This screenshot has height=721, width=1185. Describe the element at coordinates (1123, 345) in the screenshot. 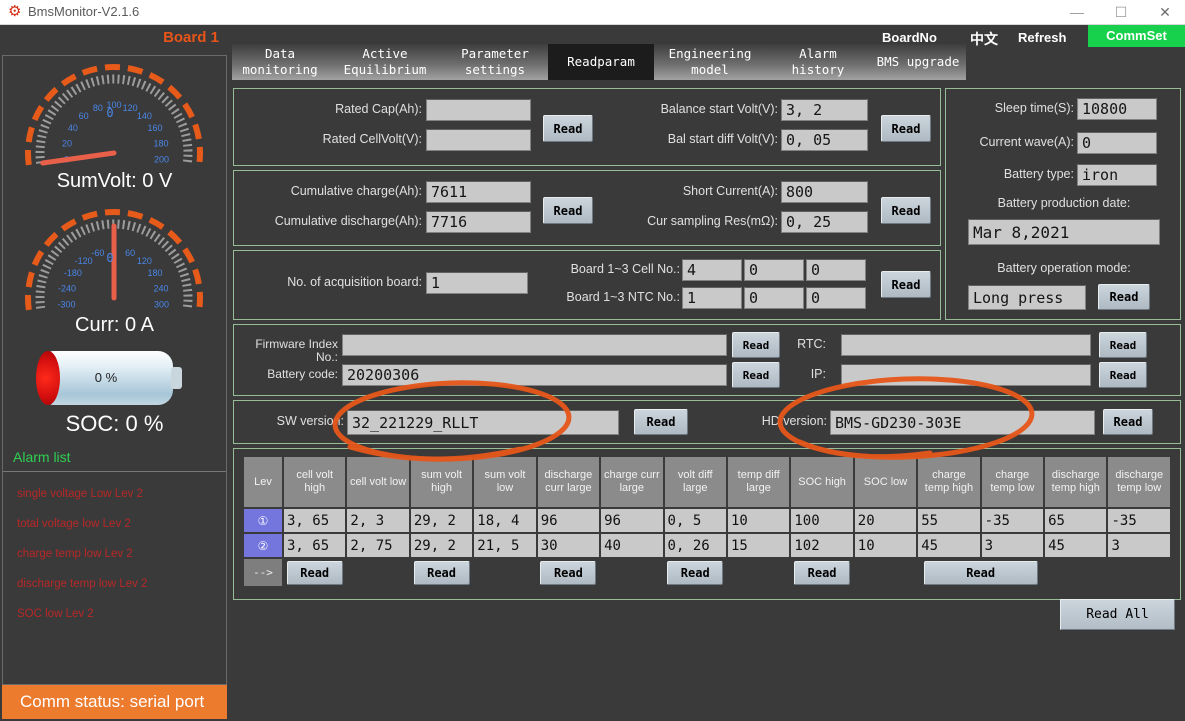

I see `read-rtc-button: Read` at that location.